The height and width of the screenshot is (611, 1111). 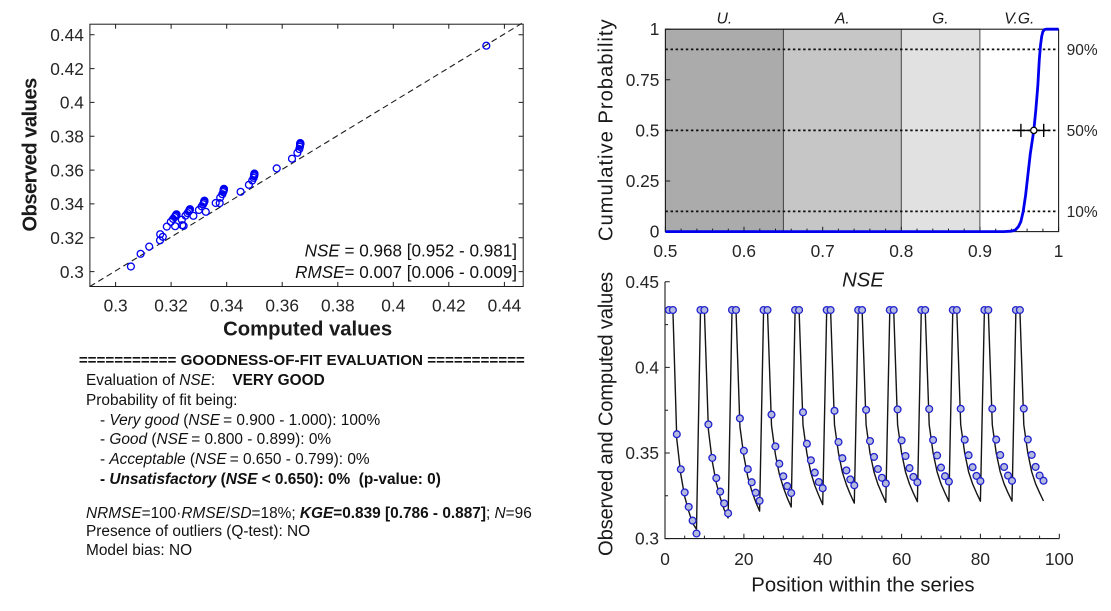 I want to click on svg-text: Computed values, so click(x=307, y=330).